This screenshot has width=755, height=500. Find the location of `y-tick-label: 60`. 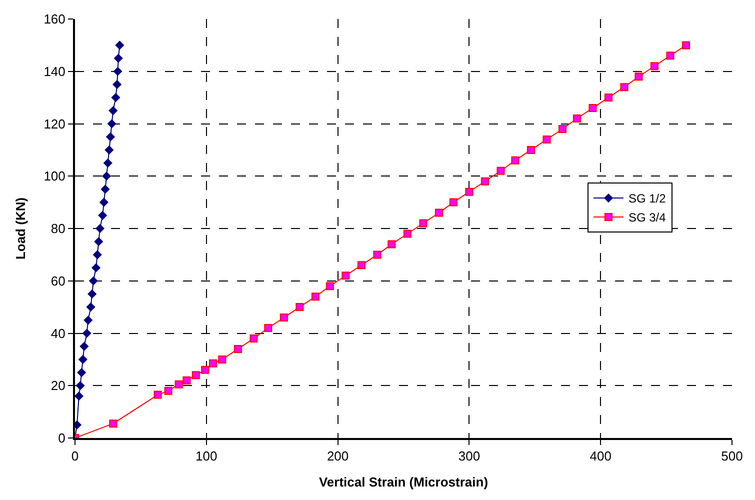

y-tick-label: 60 is located at coordinates (58, 280).